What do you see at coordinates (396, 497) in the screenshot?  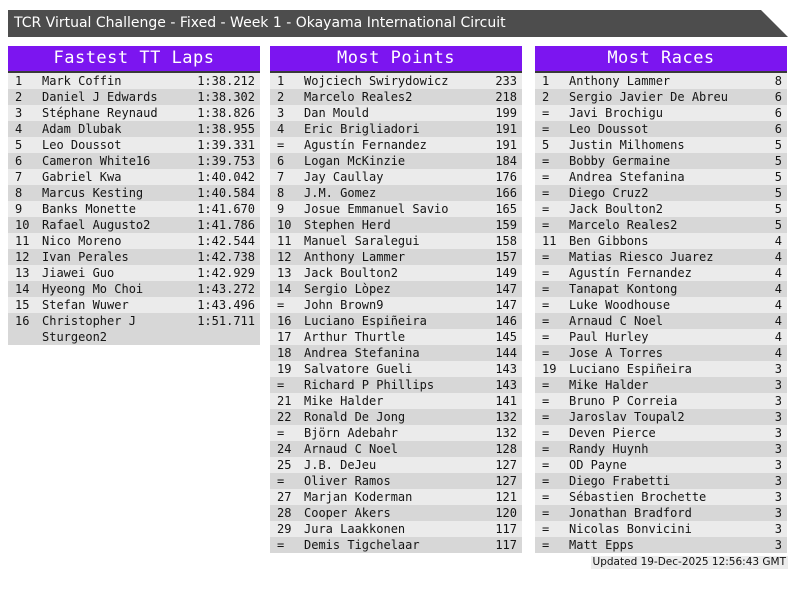 I see `table-row: 27 Marjan Koderman 121` at bounding box center [396, 497].